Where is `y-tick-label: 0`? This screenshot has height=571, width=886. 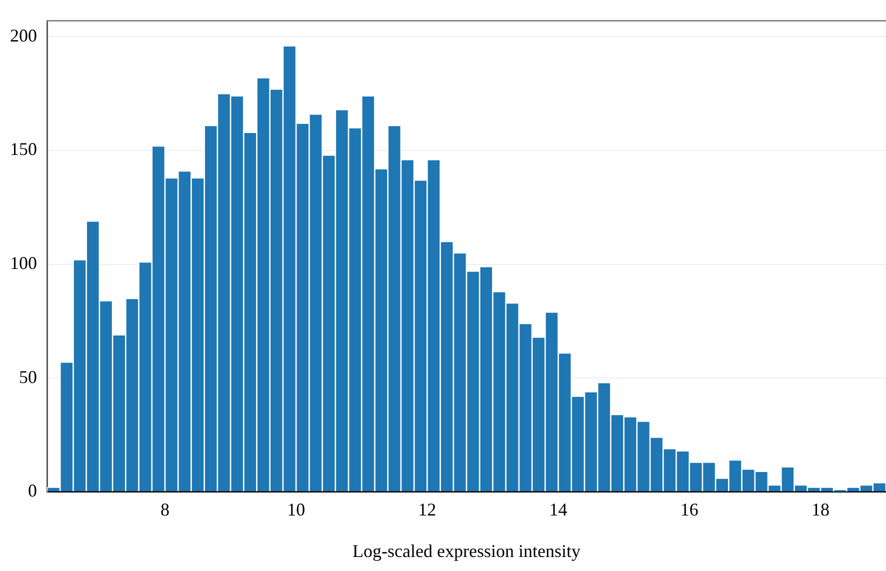
y-tick-label: 0 is located at coordinates (32, 490).